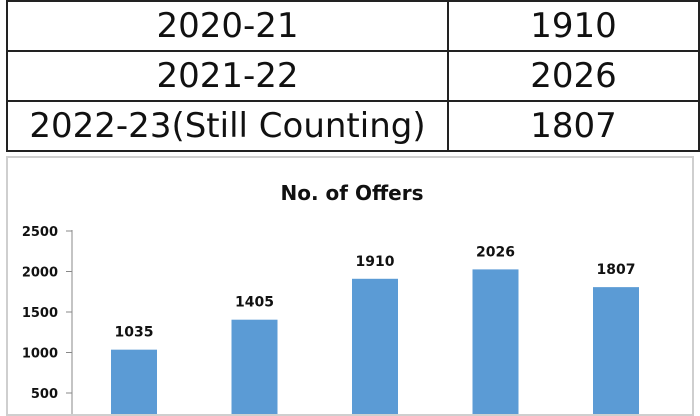 The height and width of the screenshot is (416, 700). What do you see at coordinates (40, 232) in the screenshot?
I see `y-tick-label: 2500` at bounding box center [40, 232].